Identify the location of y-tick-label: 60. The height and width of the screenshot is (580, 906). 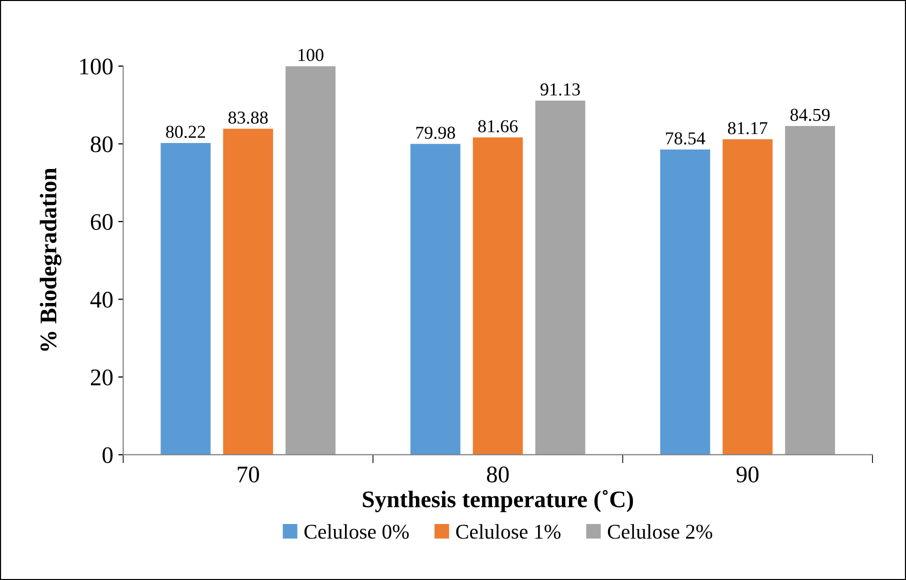
(101, 222).